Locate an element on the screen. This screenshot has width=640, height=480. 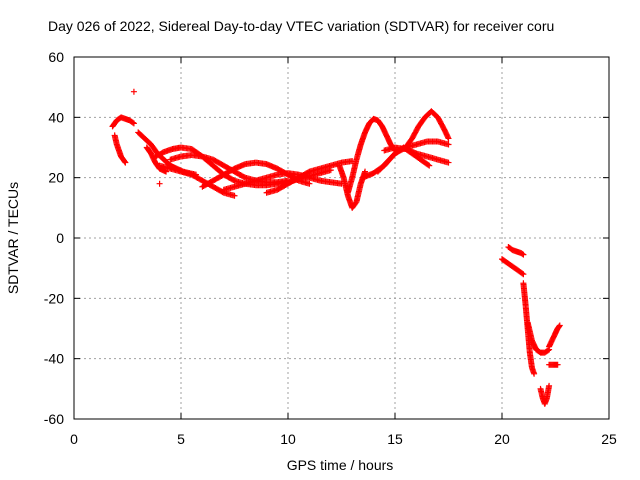
x-axis-label: GPS time / hours is located at coordinates (340, 465).